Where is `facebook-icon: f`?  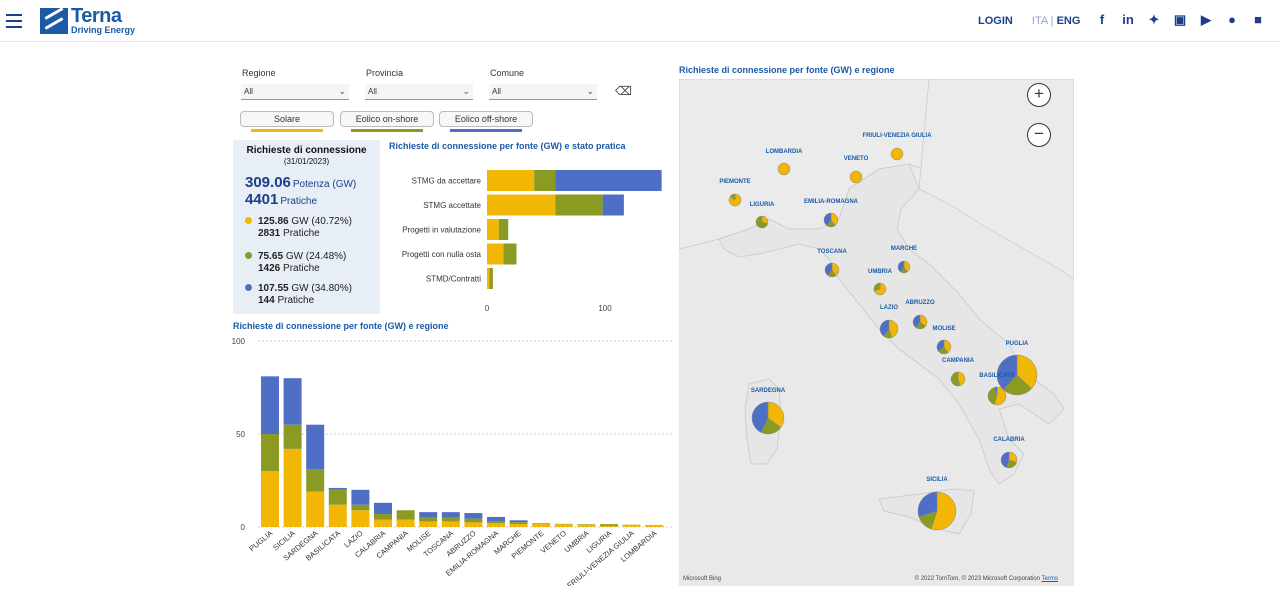 facebook-icon: f is located at coordinates (1102, 19).